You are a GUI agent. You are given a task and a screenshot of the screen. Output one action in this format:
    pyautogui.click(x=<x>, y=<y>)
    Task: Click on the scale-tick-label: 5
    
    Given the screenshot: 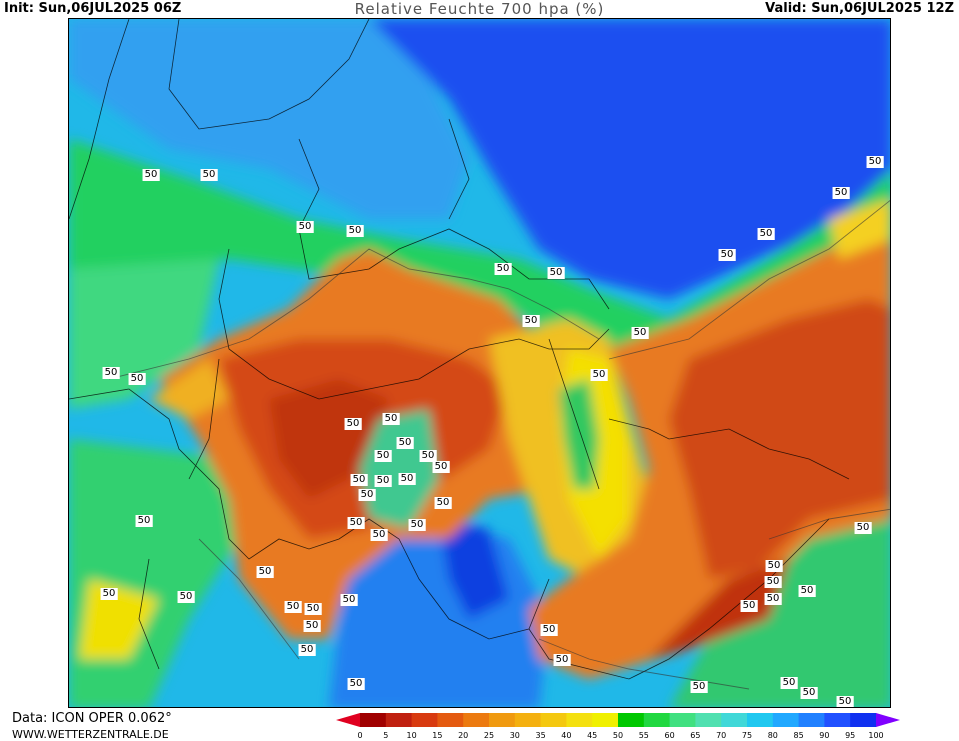 What is the action you would take?
    pyautogui.click(x=386, y=735)
    